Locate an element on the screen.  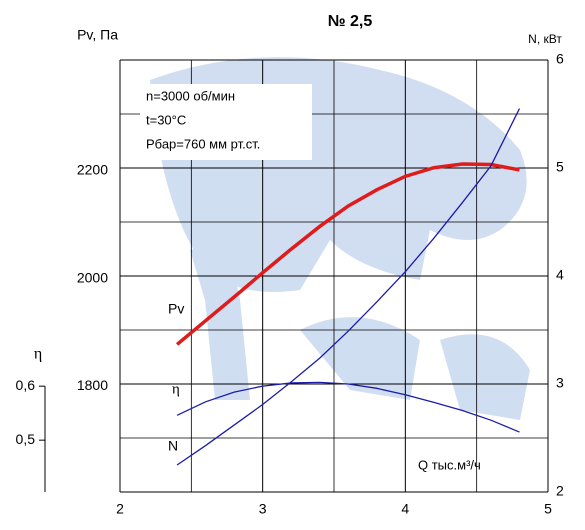
notes-box is located at coordinates (226, 122).